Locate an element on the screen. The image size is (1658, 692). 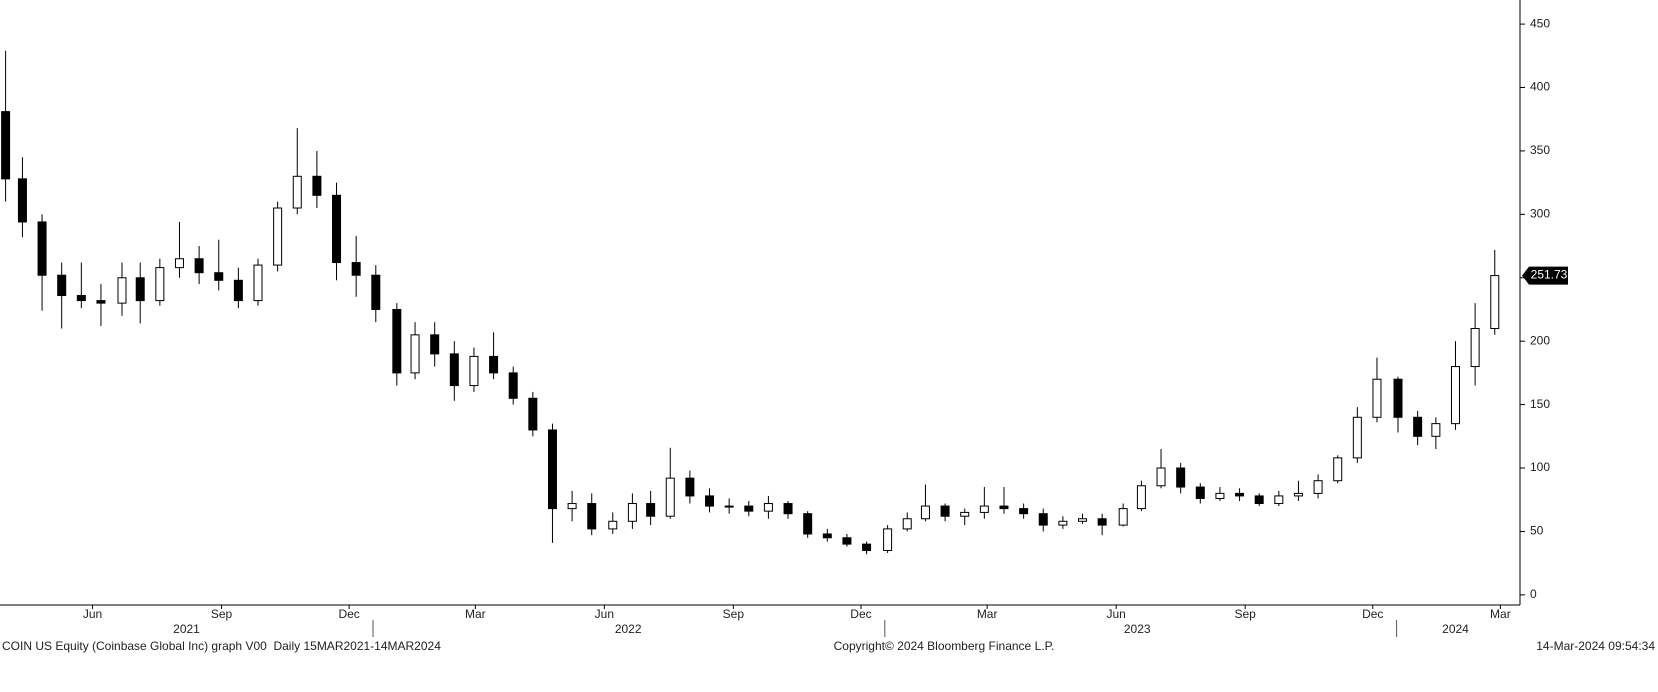
y-tick-label: 150 is located at coordinates (1540, 404).